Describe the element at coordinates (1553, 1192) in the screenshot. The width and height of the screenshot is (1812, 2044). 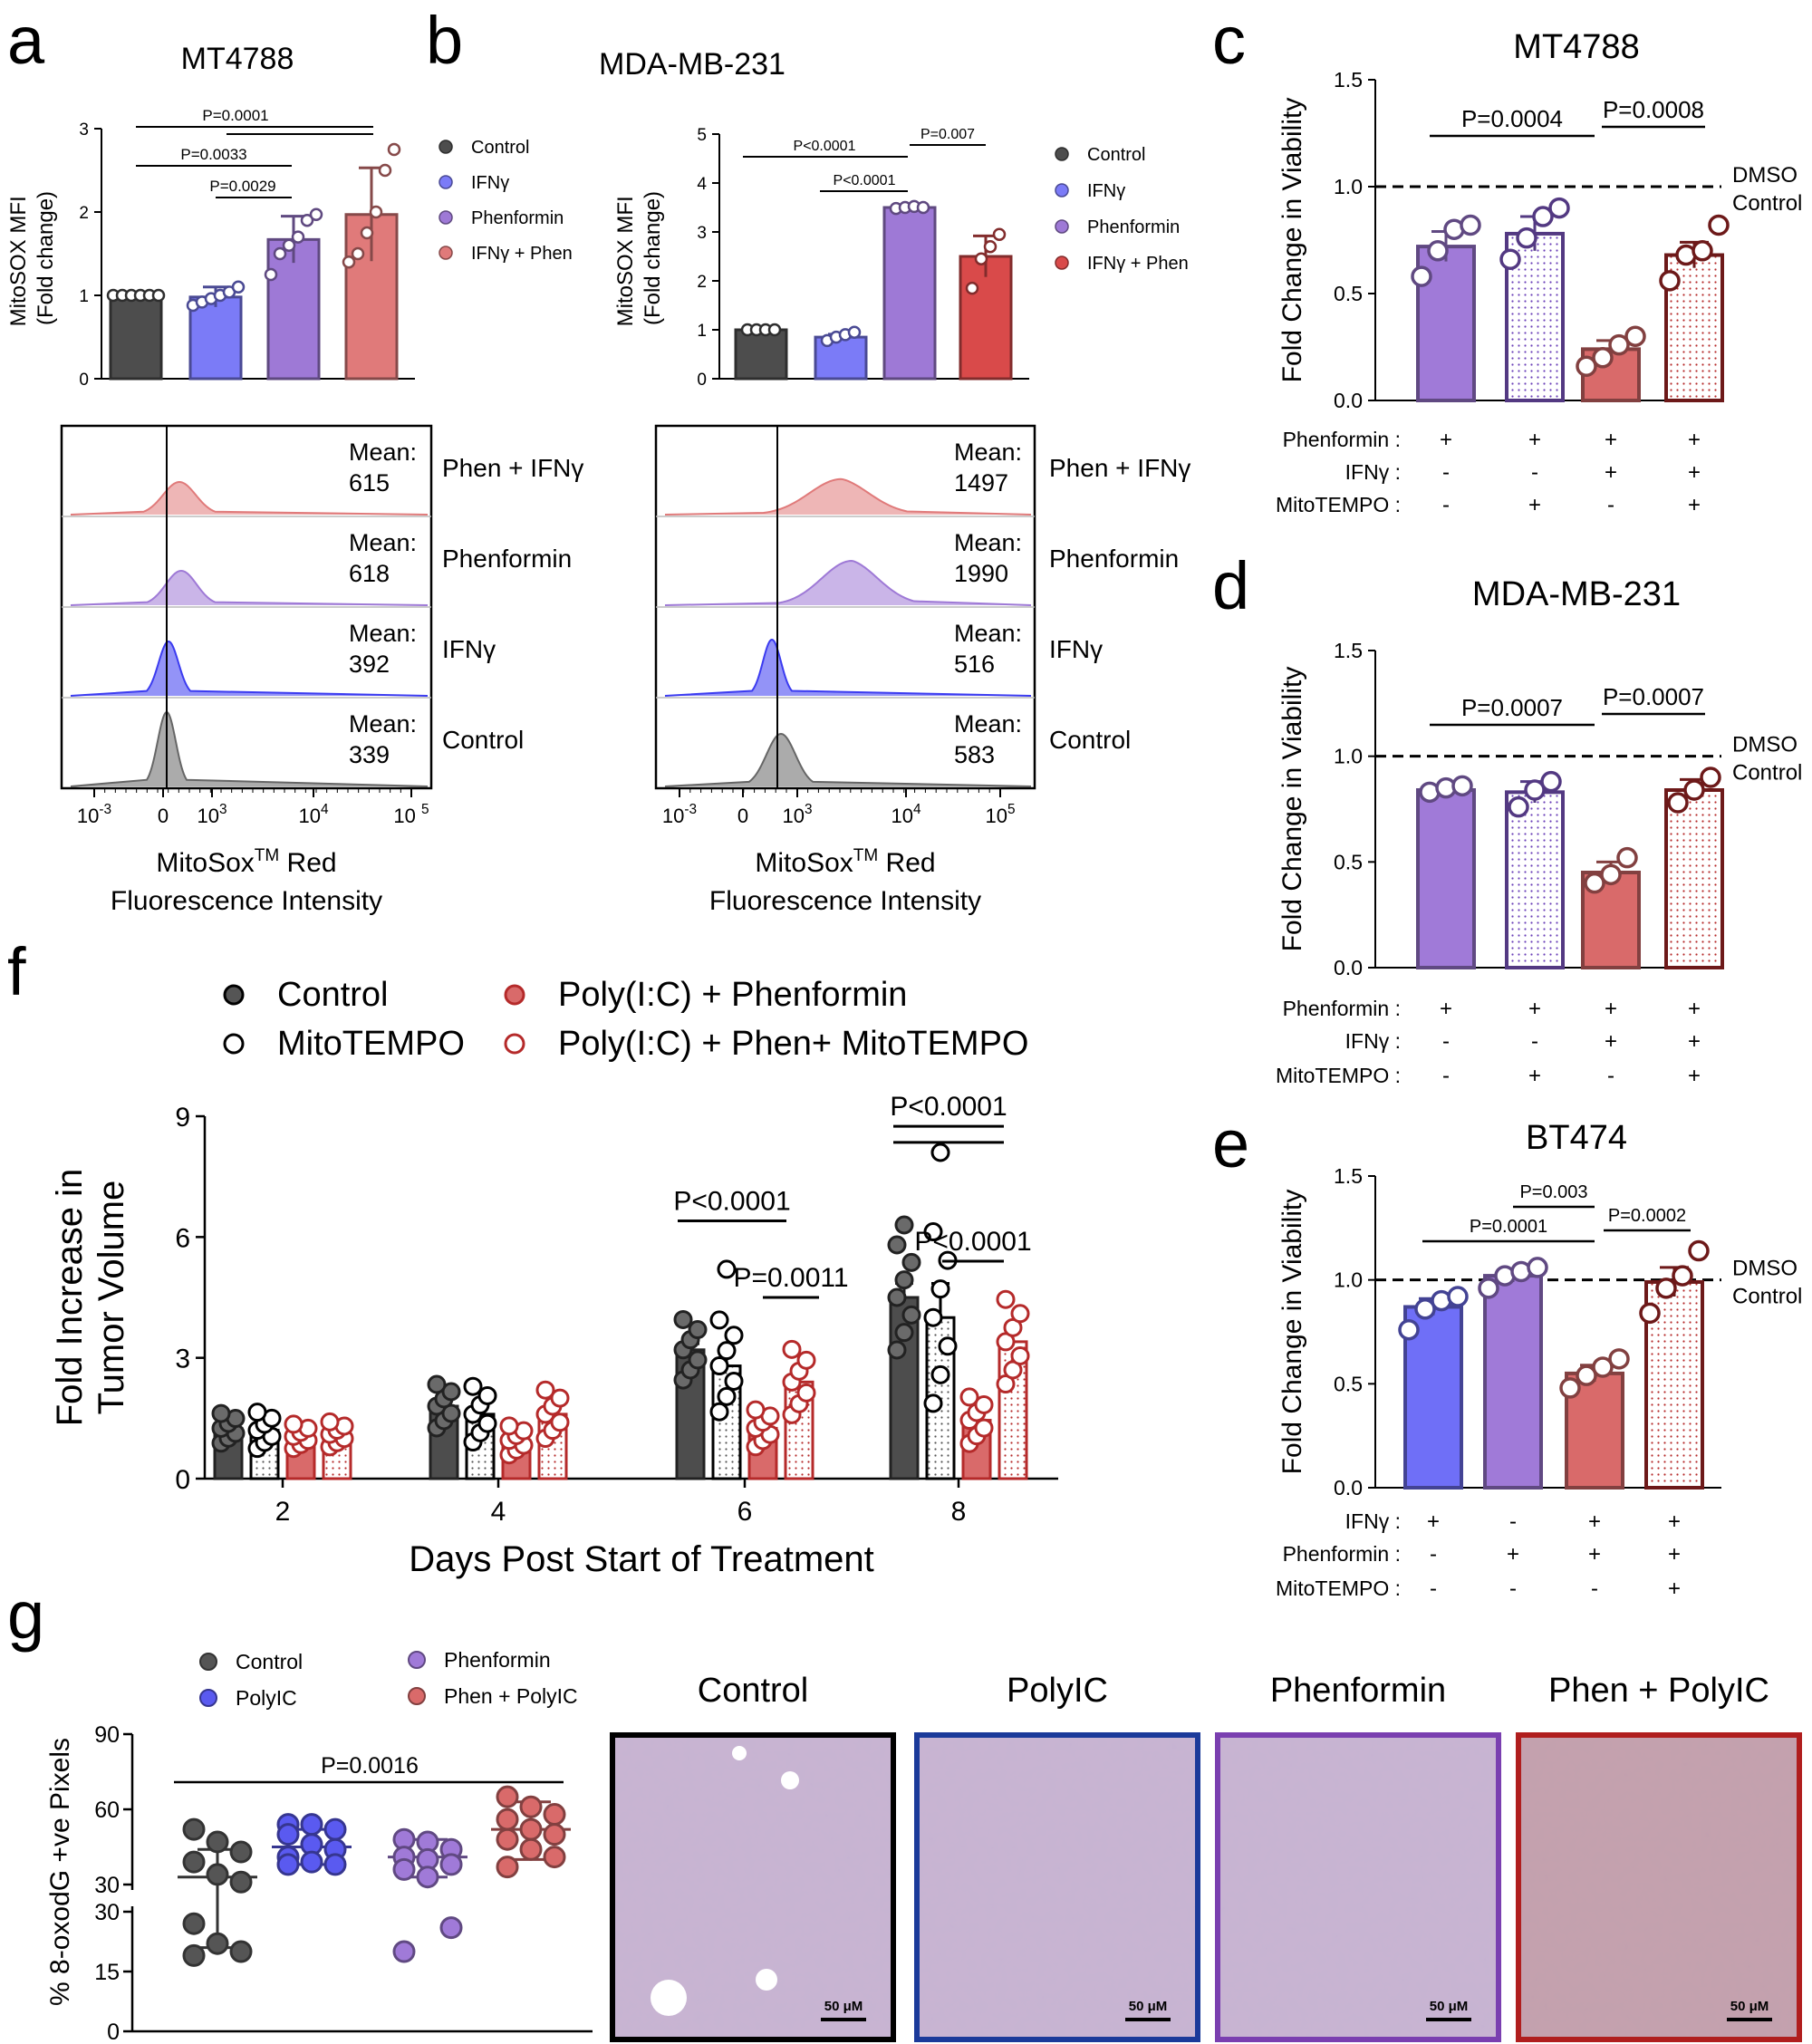
I see `significance-label: P=0.003` at that location.